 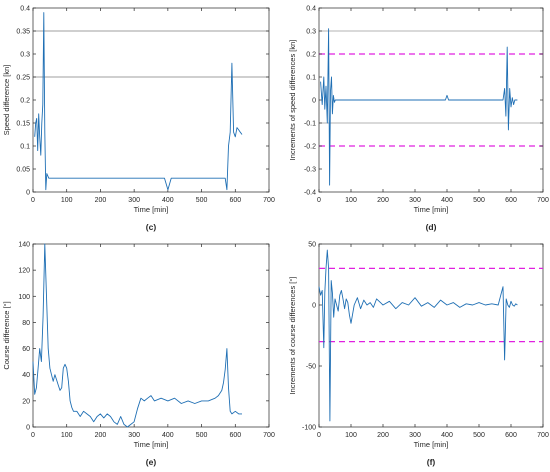 I want to click on y-tick-label: 80, so click(x=26, y=323).